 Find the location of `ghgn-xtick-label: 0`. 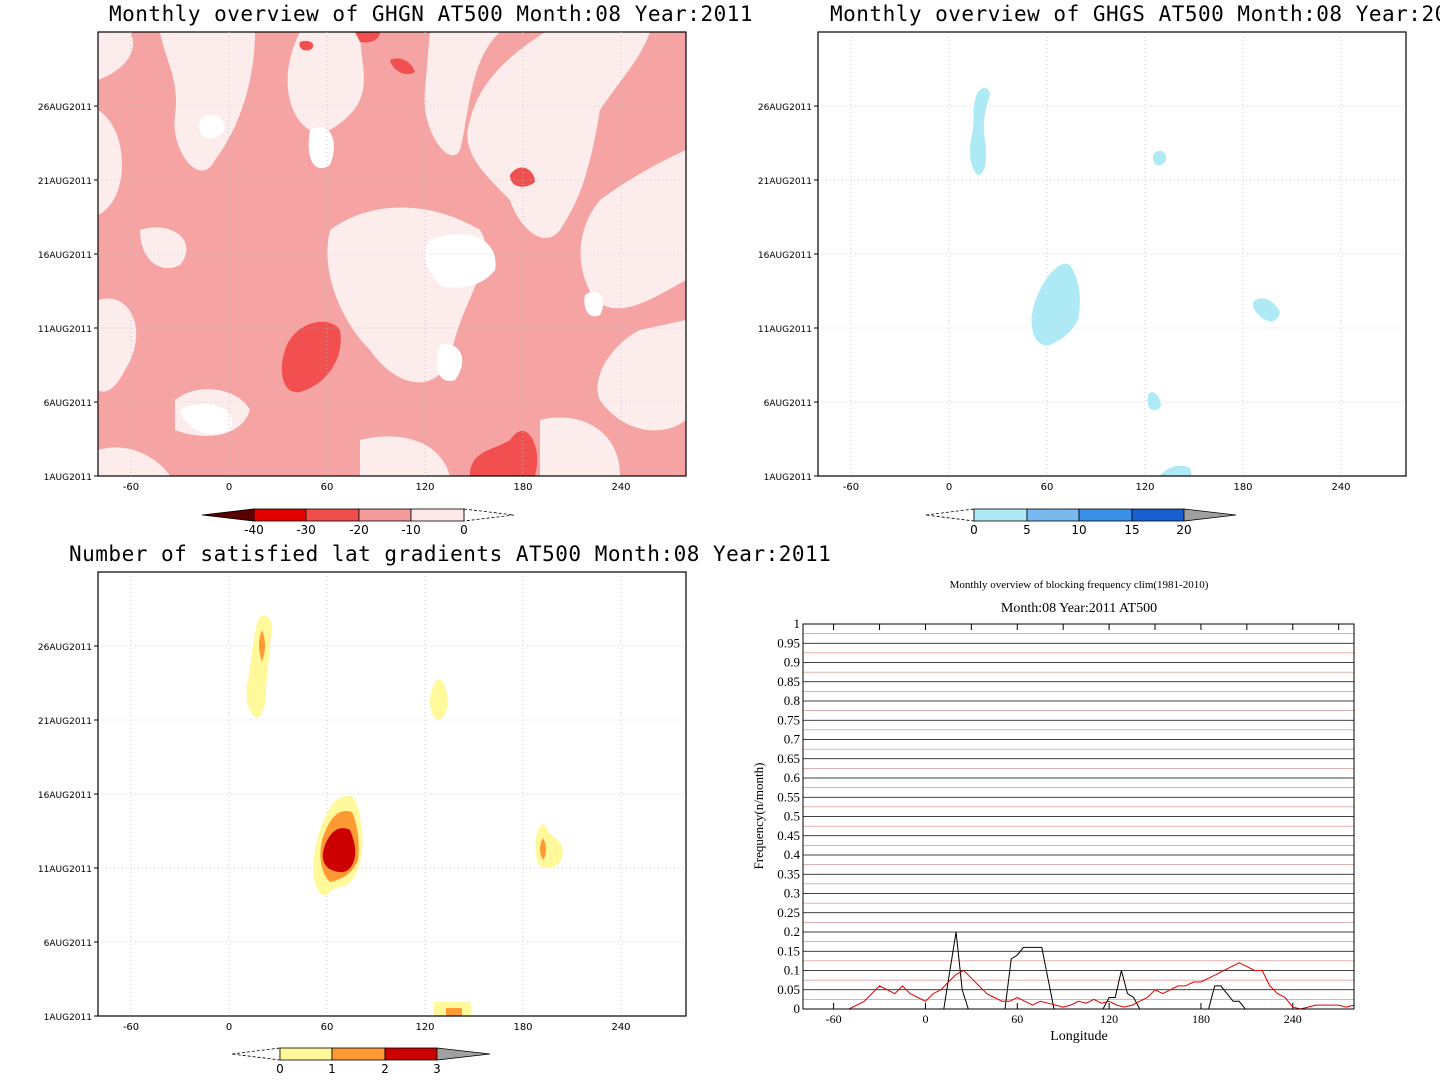

ghgn-xtick-label: 0 is located at coordinates (229, 487).